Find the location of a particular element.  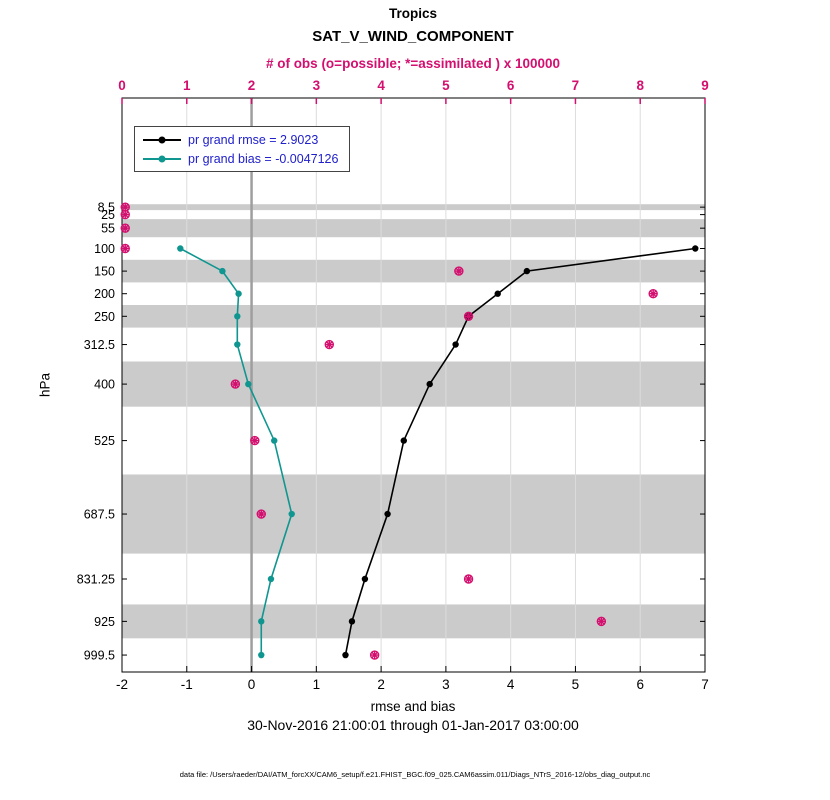

svg-text: -1 is located at coordinates (187, 684).